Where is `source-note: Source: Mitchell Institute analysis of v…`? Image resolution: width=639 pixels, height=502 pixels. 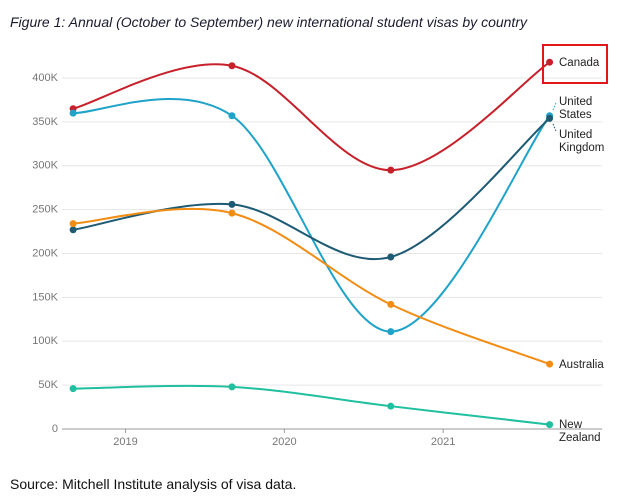 source-note: Source: Mitchell Institute analysis of v… is located at coordinates (153, 484).